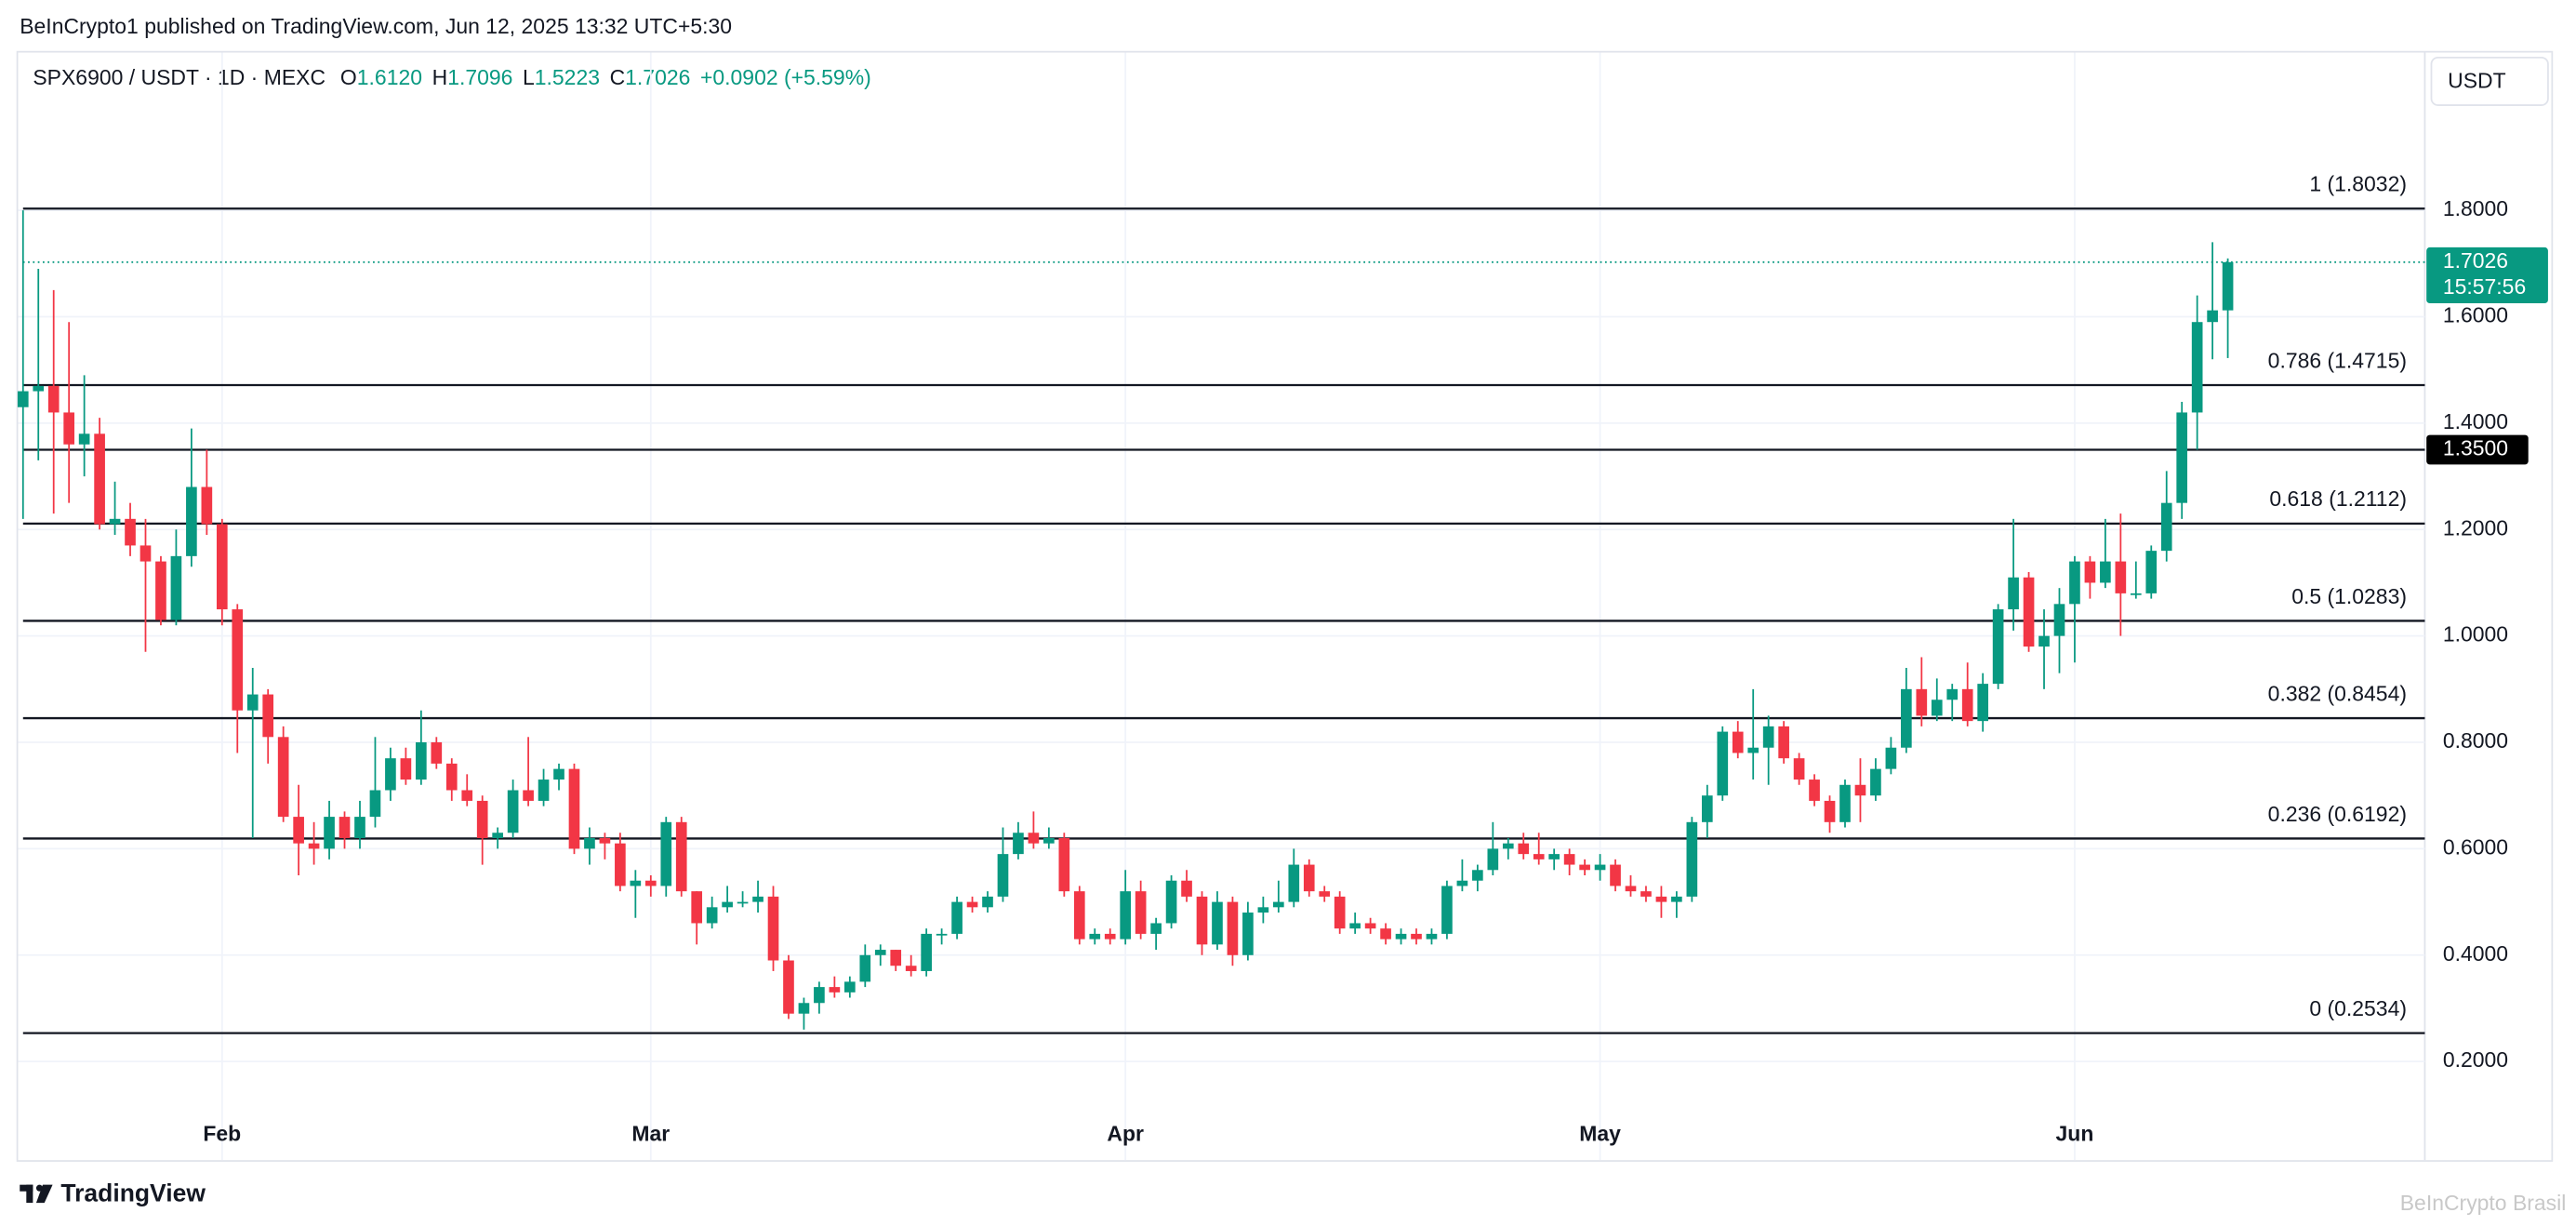  What do you see at coordinates (567, 77) in the screenshot?
I see `ohlc-value: 1.5223` at bounding box center [567, 77].